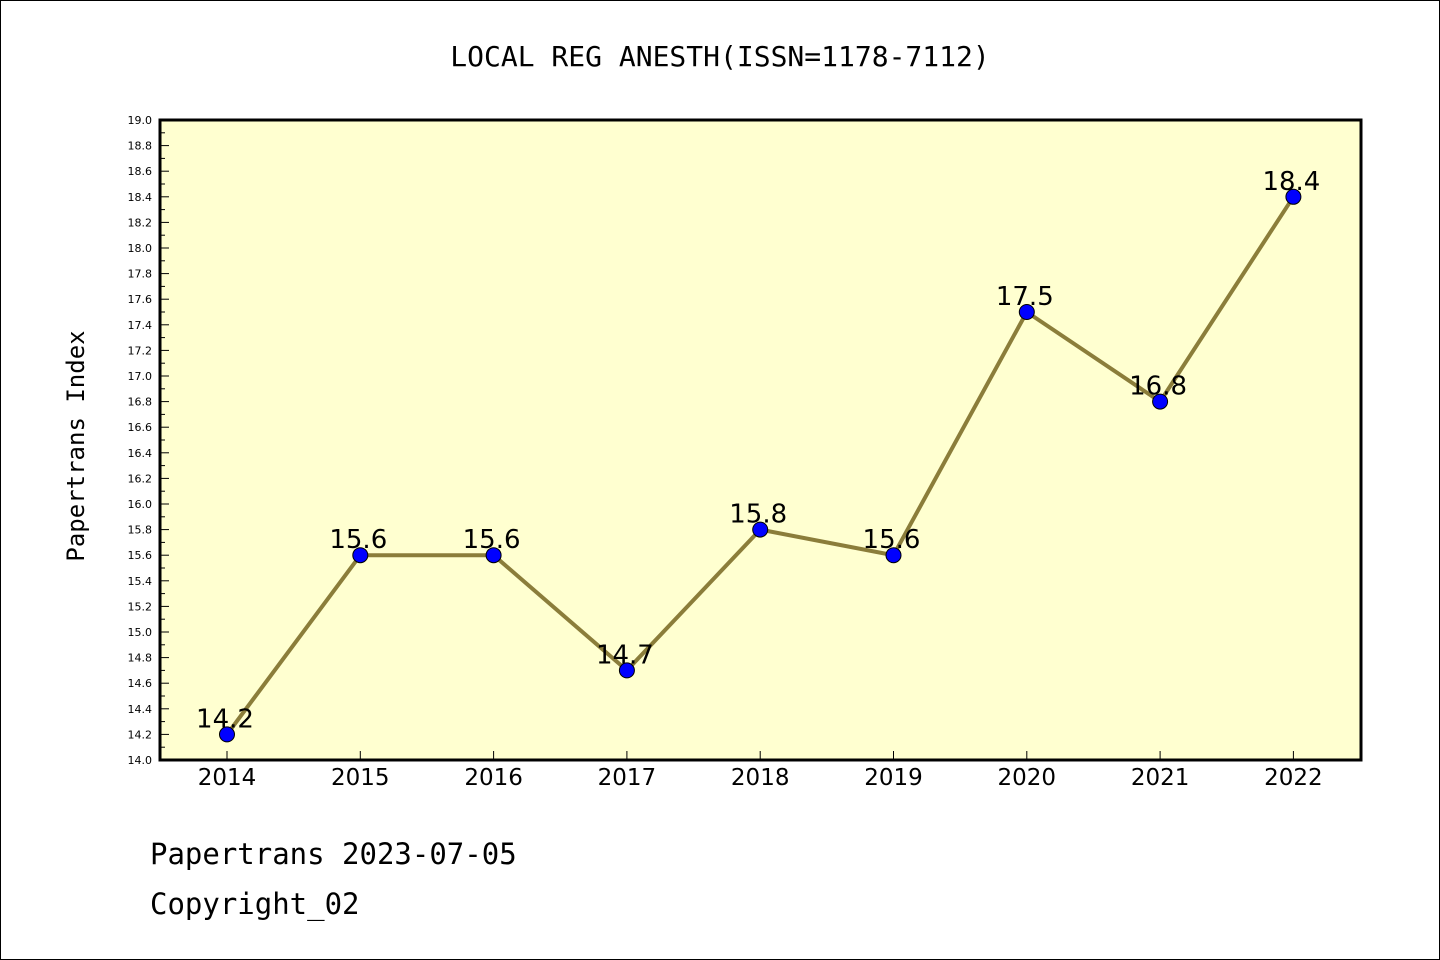 The height and width of the screenshot is (960, 1440). Describe the element at coordinates (719, 56) in the screenshot. I see `chart-title: LOCAL REG ANESTH(ISSN=1178-7112)` at that location.